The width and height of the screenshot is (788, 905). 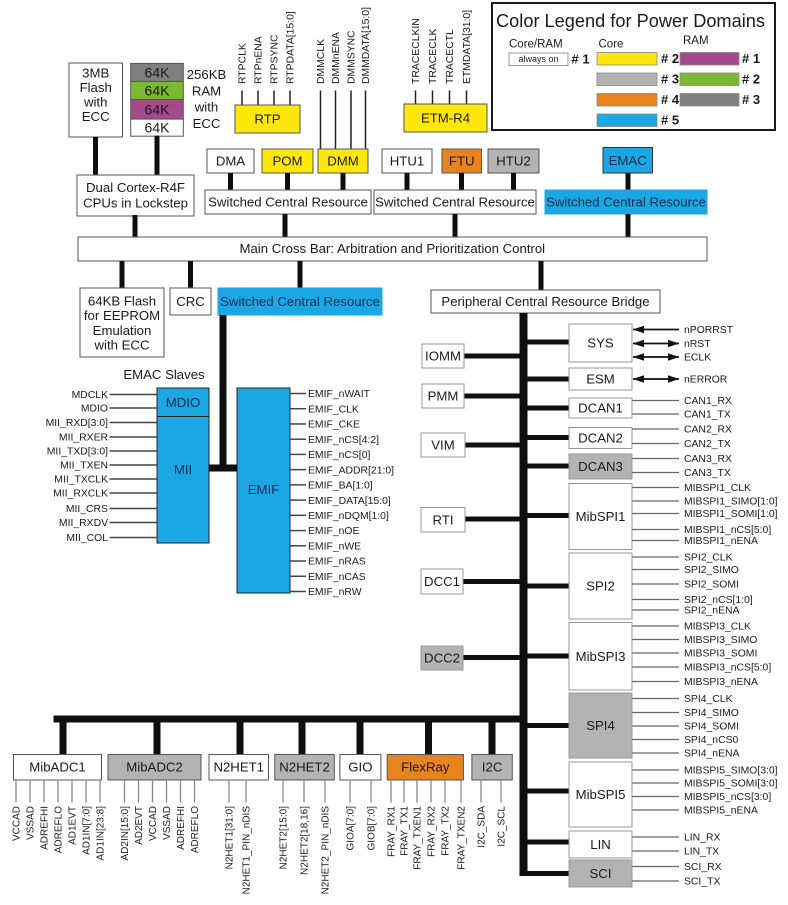 I want to click on svg-text: MibSPI5, so click(x=601, y=794).